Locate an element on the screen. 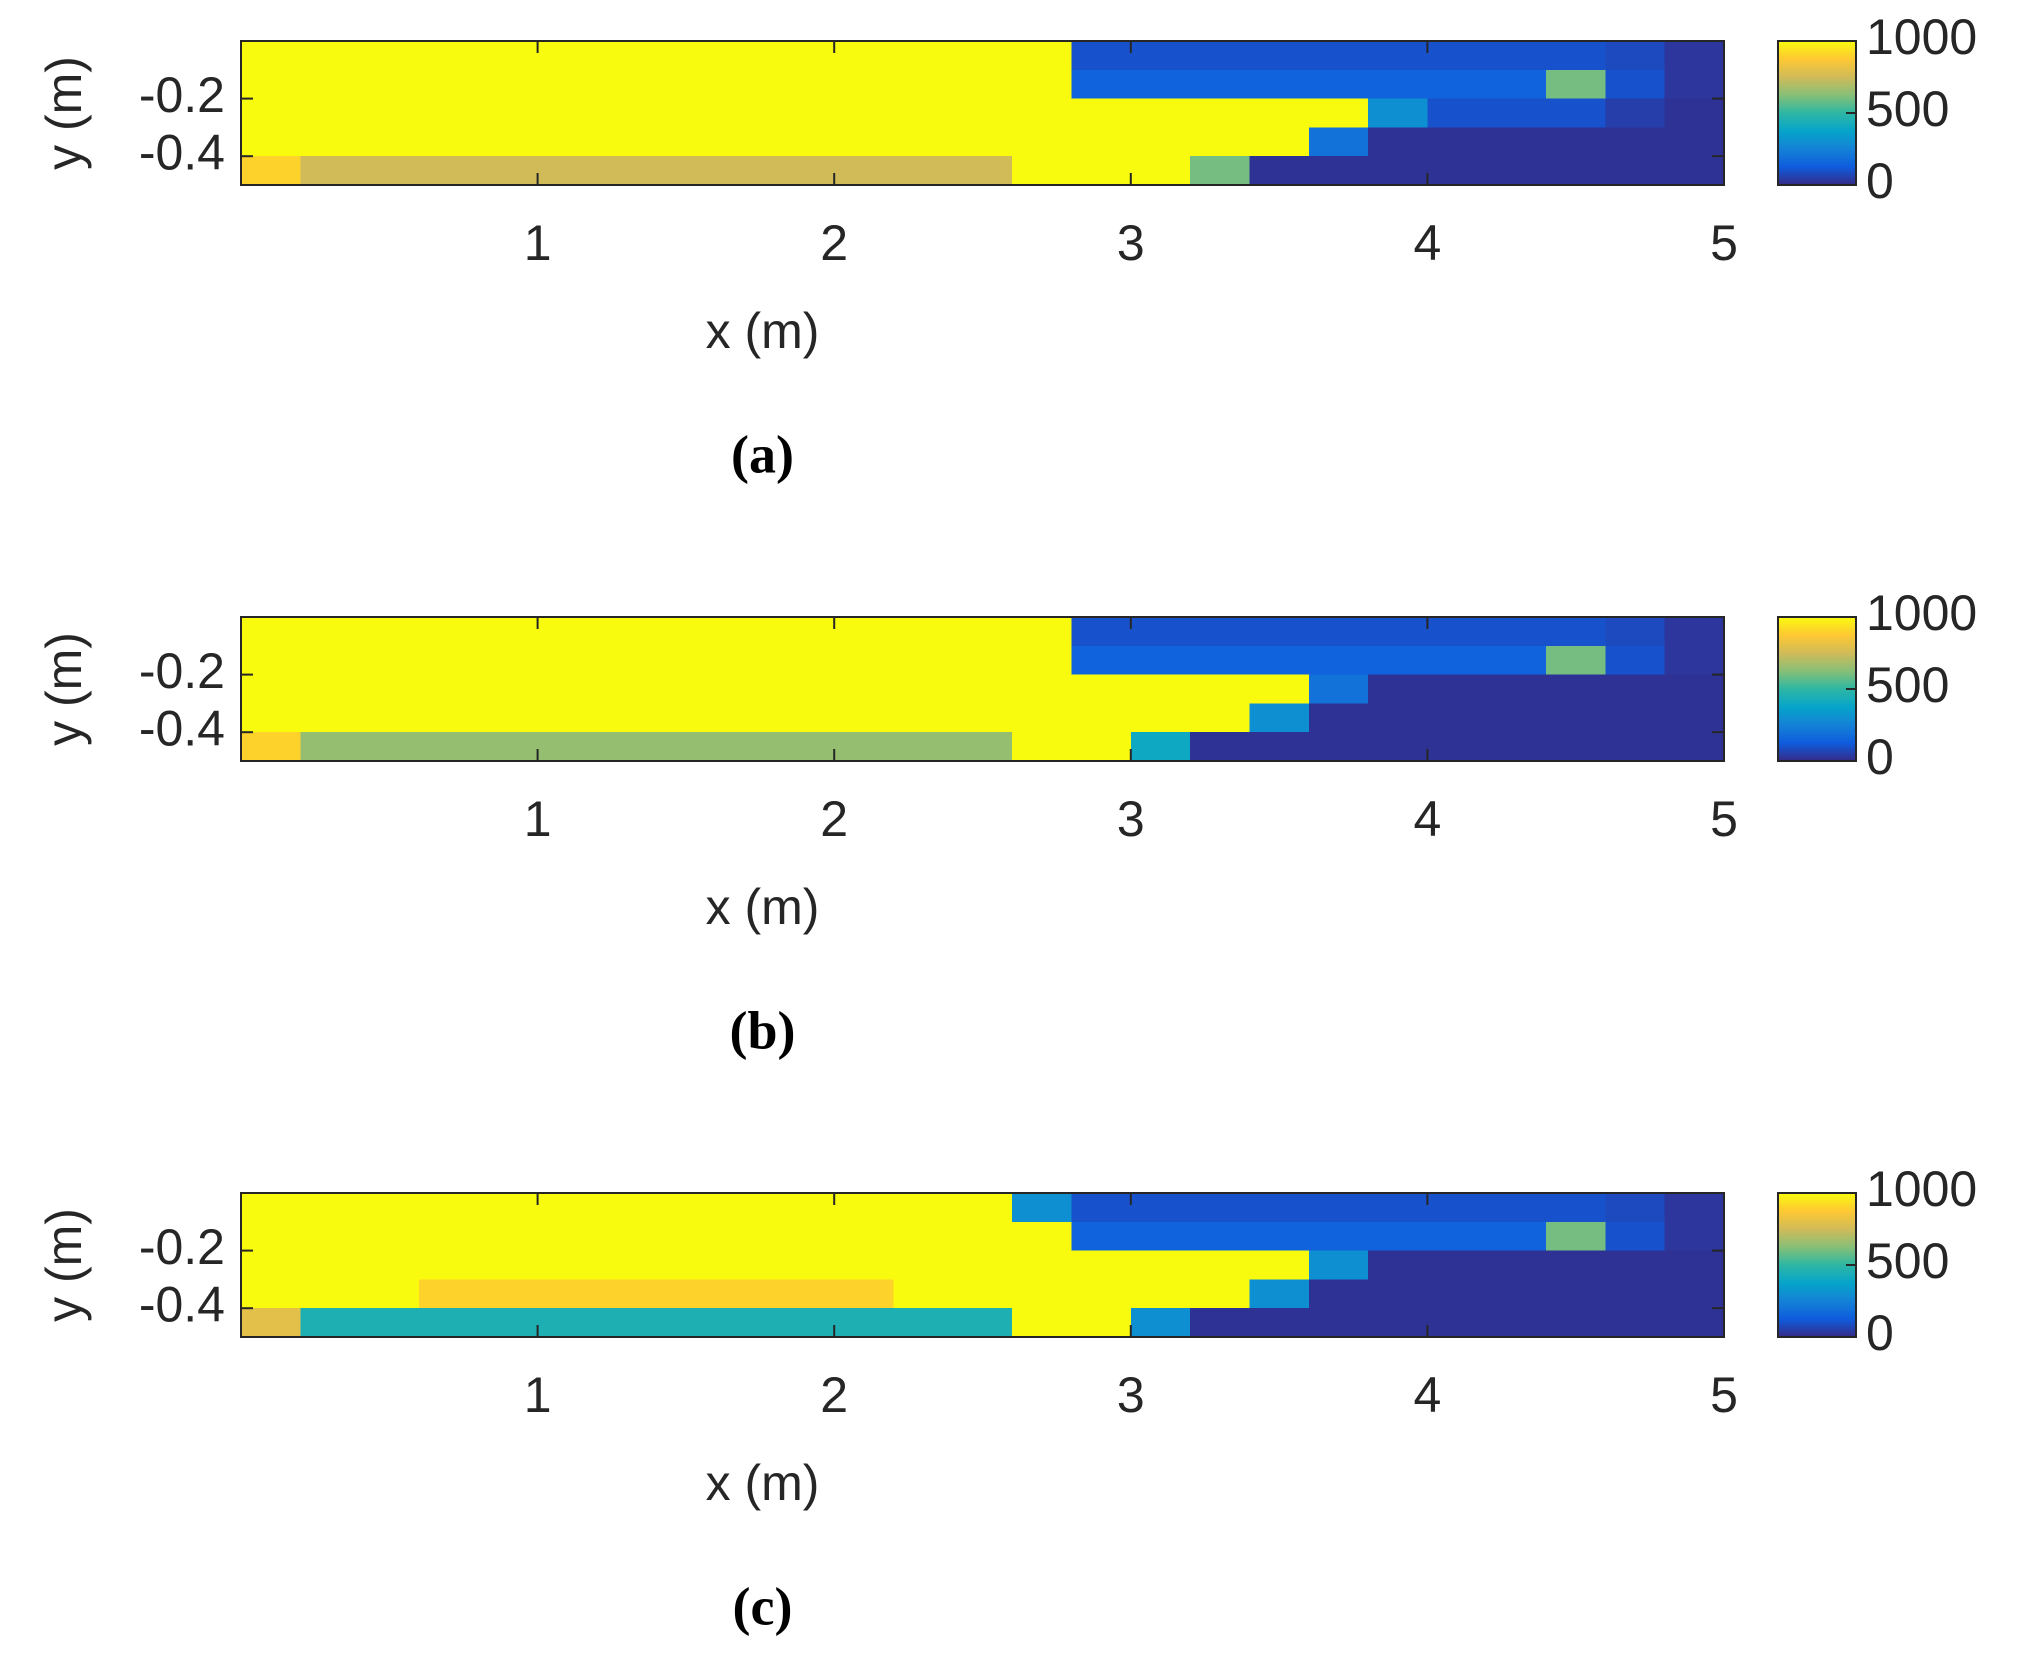 This screenshot has width=2025, height=1677. caption: (a) is located at coordinates (762, 454).